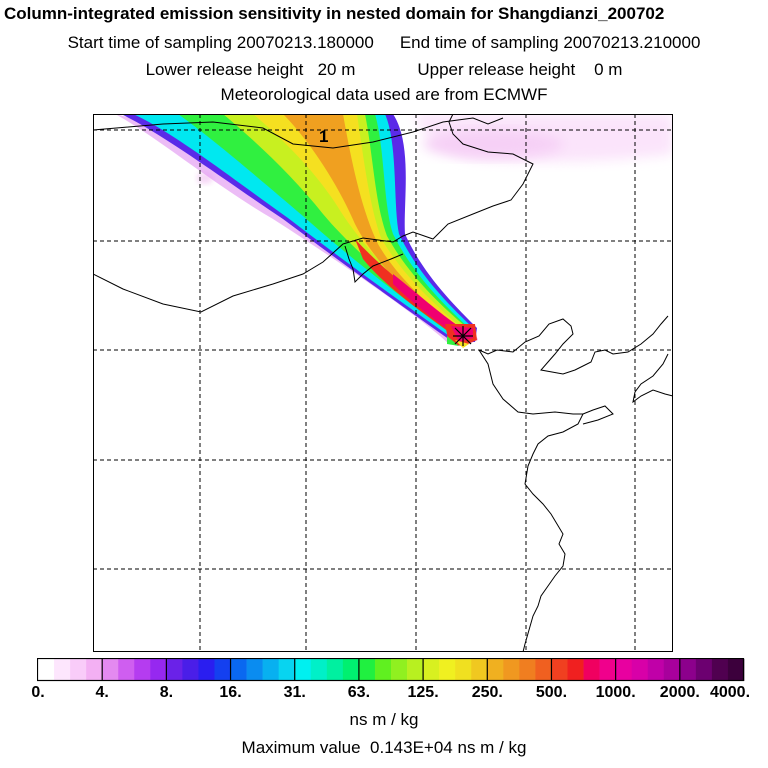 The width and height of the screenshot is (768, 768). I want to click on met-data-line: Meteorological data used are from ECMWF, so click(384, 94).